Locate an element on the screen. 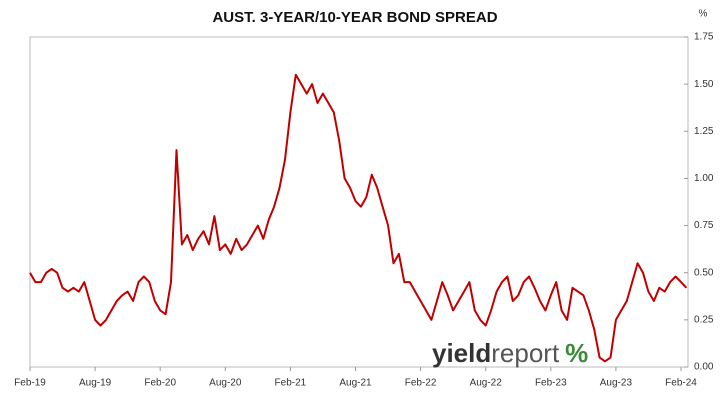 The height and width of the screenshot is (400, 727). y-unit: % is located at coordinates (703, 14).